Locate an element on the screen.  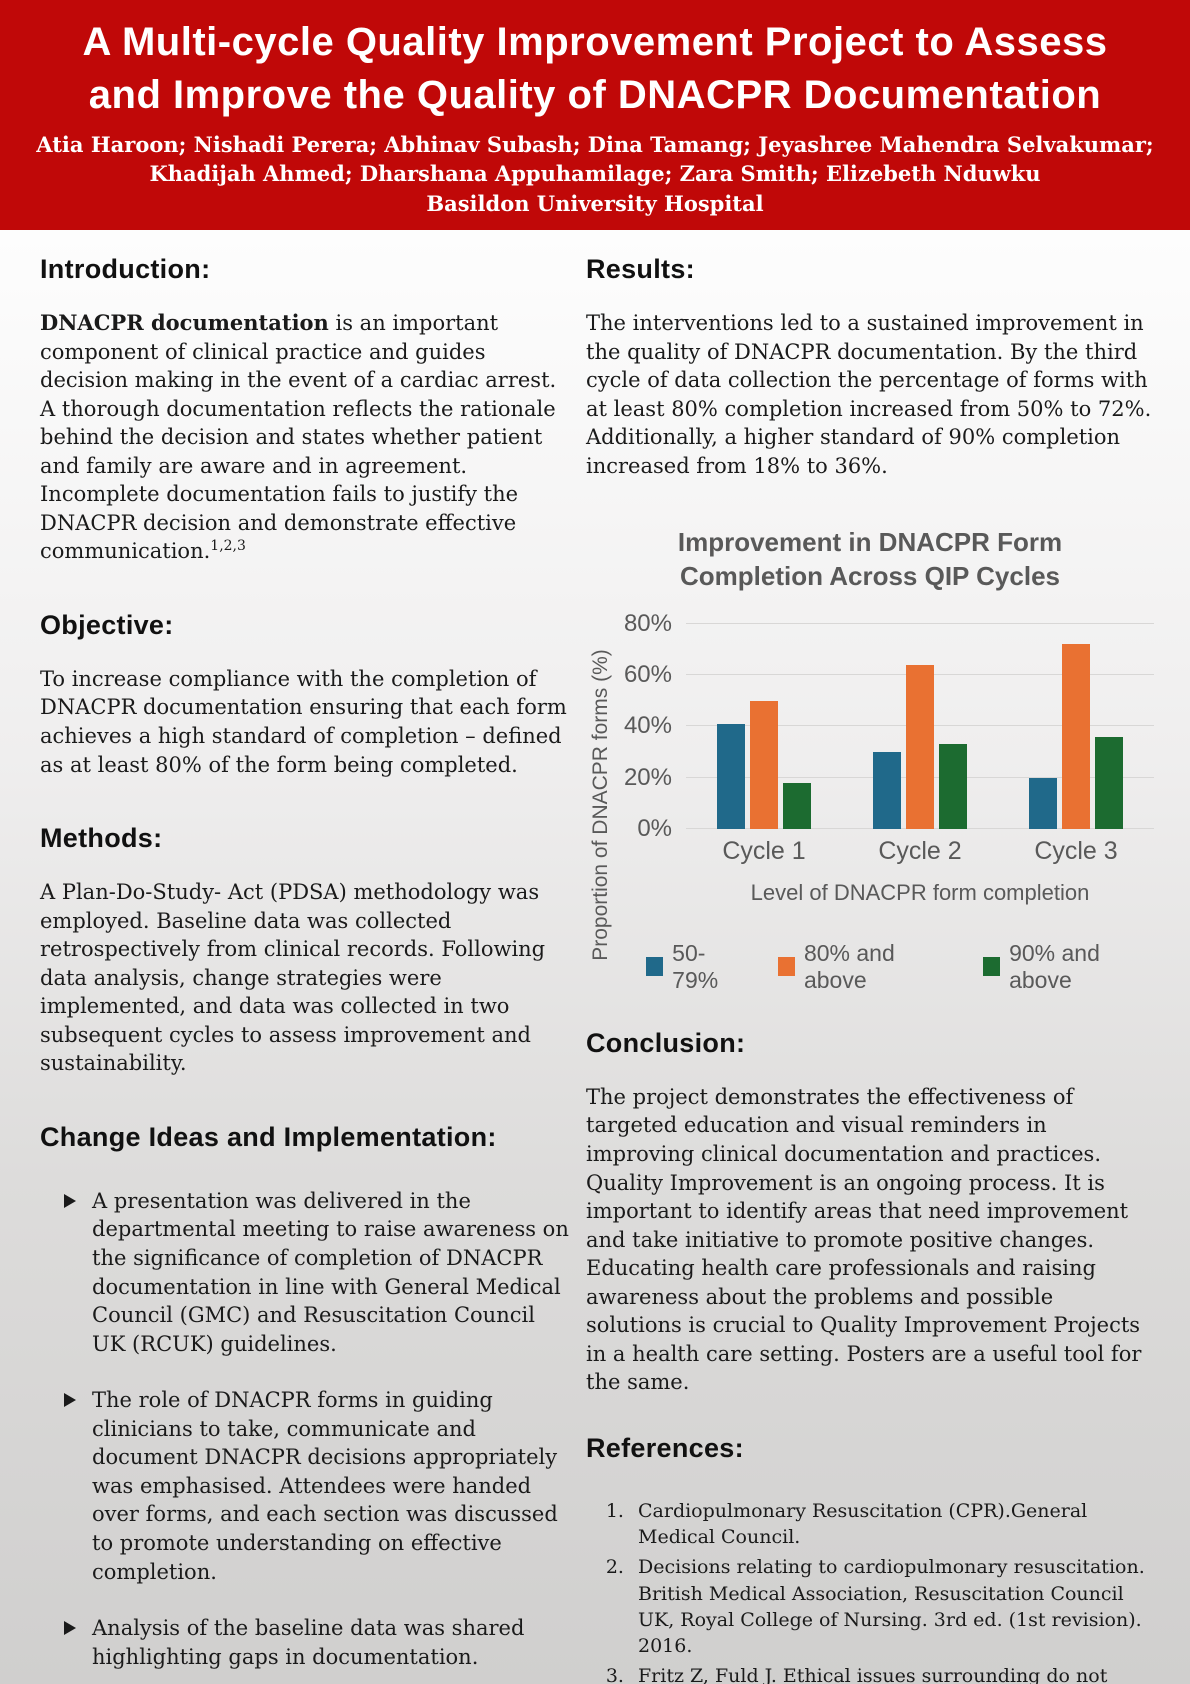
chart-legend: 50-79% 80% and above 90% and above is located at coordinates (900, 967).